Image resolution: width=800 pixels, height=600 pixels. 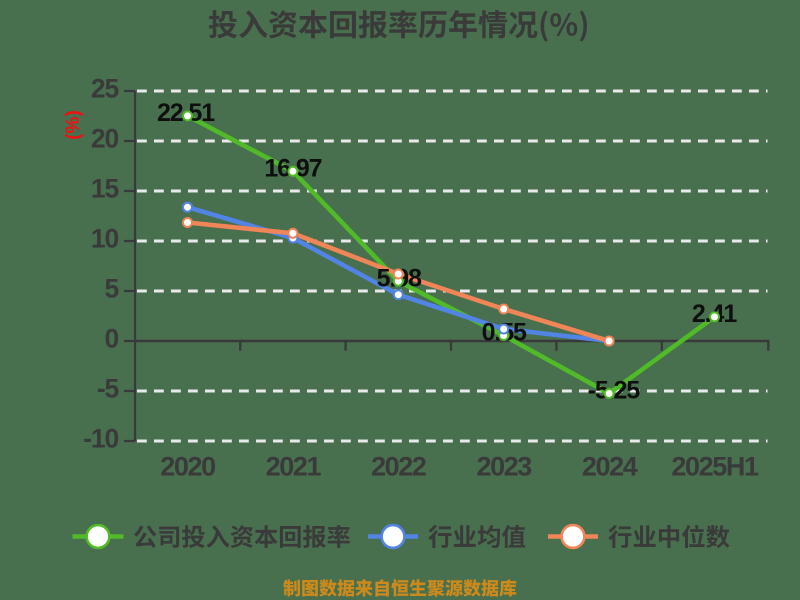 What do you see at coordinates (105, 238) in the screenshot?
I see `svg-text: 10` at bounding box center [105, 238].